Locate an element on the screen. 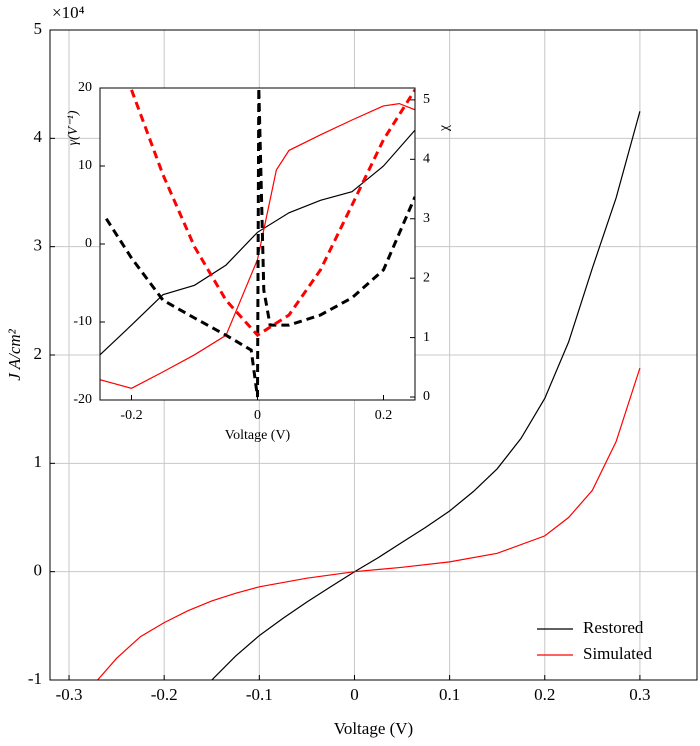 This screenshot has width=700, height=746. x-tick-label: -0.1 is located at coordinates (259, 694).